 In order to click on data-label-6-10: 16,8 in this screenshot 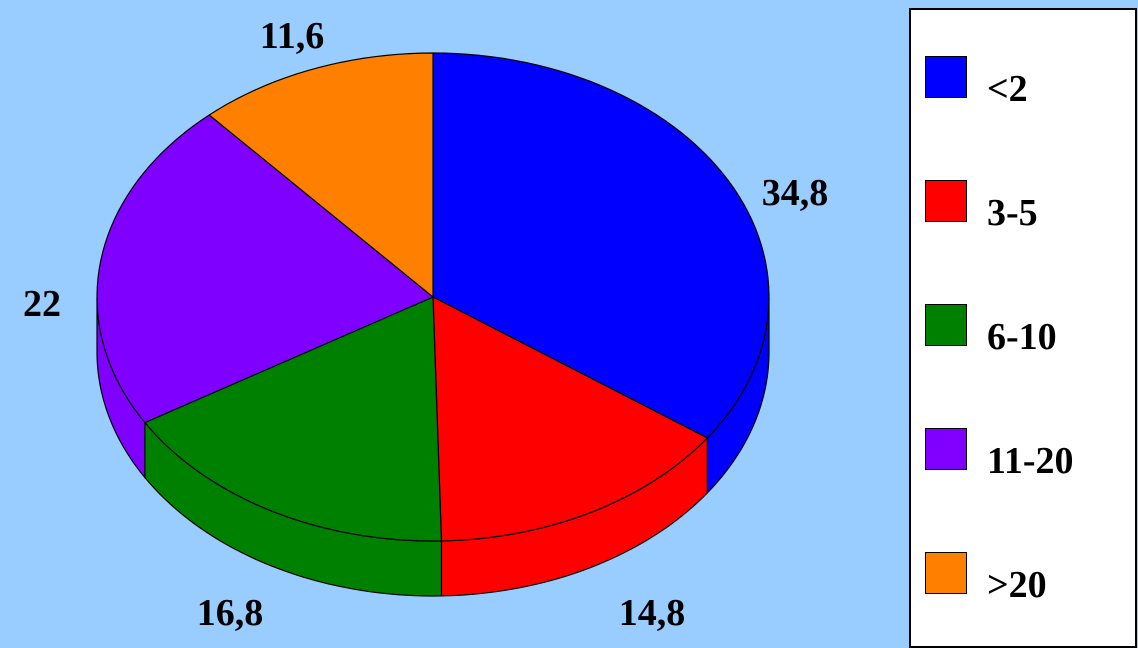, I will do `click(230, 613)`.